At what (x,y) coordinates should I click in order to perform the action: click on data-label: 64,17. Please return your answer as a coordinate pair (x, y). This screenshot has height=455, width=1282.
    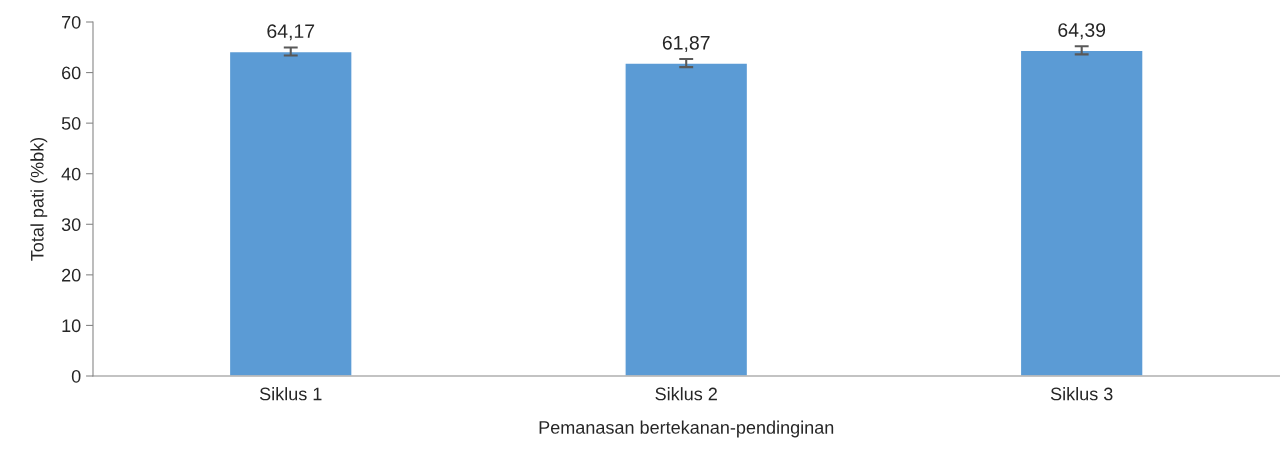
    Looking at the image, I should click on (291, 32).